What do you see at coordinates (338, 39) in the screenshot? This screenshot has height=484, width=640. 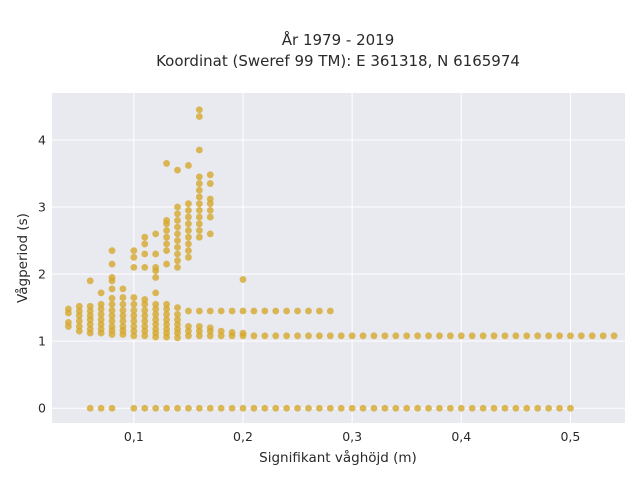 I see `chart-title: År 1979 - 2019` at bounding box center [338, 39].